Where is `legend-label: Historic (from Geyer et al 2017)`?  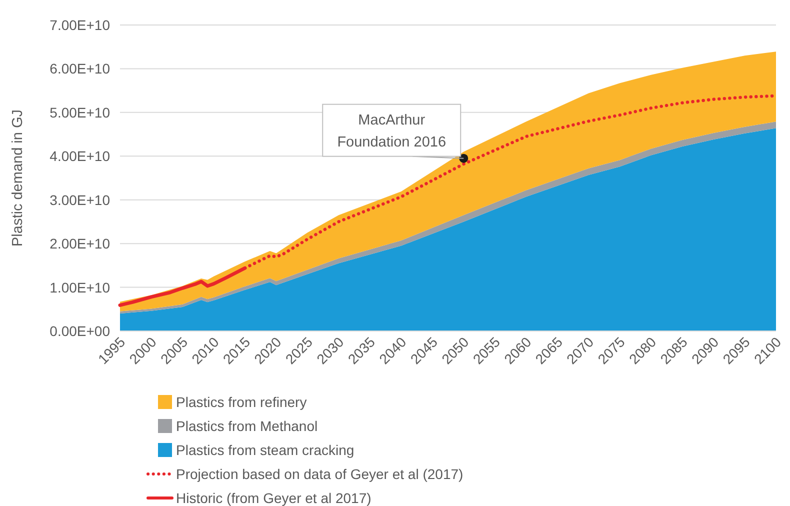 legend-label: Historic (from Geyer et al 2017) is located at coordinates (274, 498).